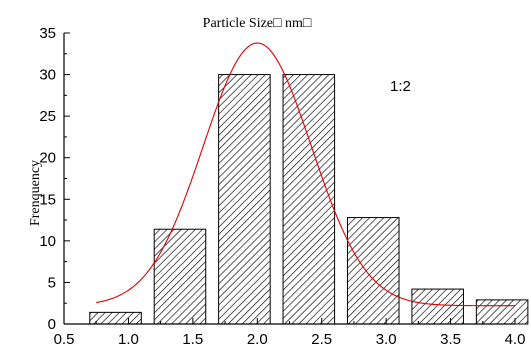 The width and height of the screenshot is (531, 354). What do you see at coordinates (257, 339) in the screenshot?
I see `x-tick-label: 2.0` at bounding box center [257, 339].